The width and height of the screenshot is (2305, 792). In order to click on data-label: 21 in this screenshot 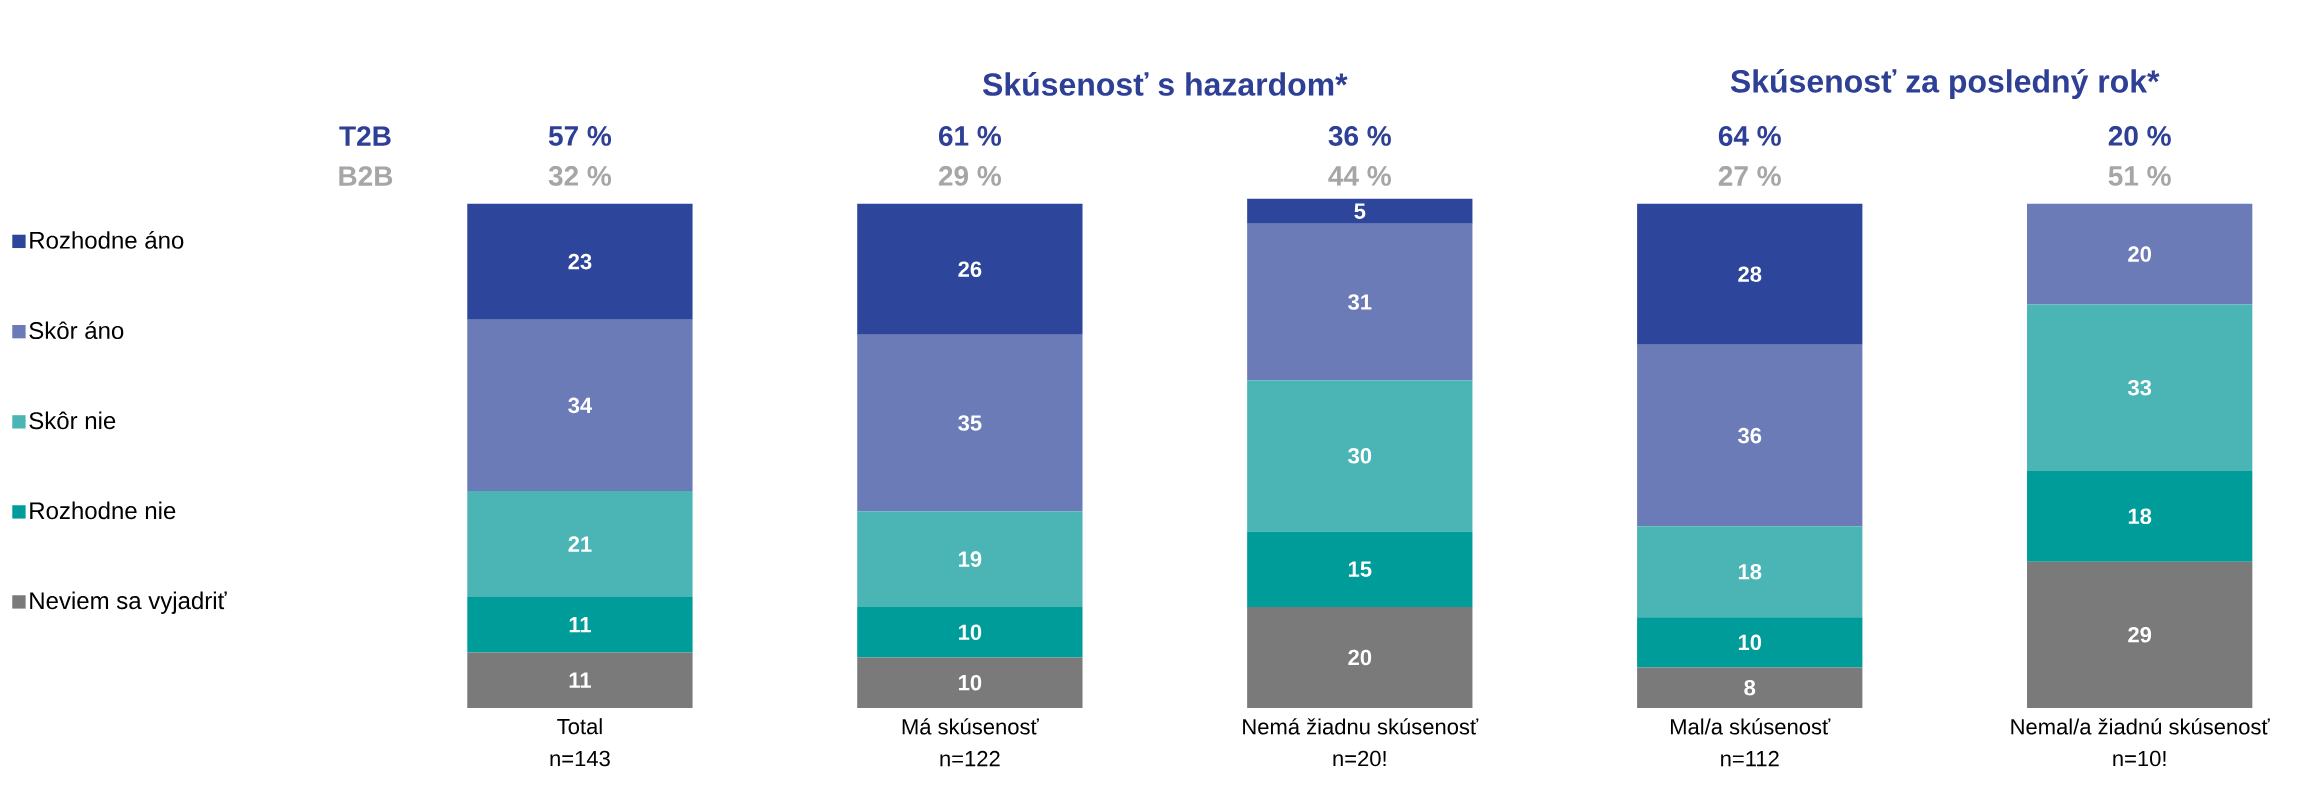, I will do `click(580, 544)`.